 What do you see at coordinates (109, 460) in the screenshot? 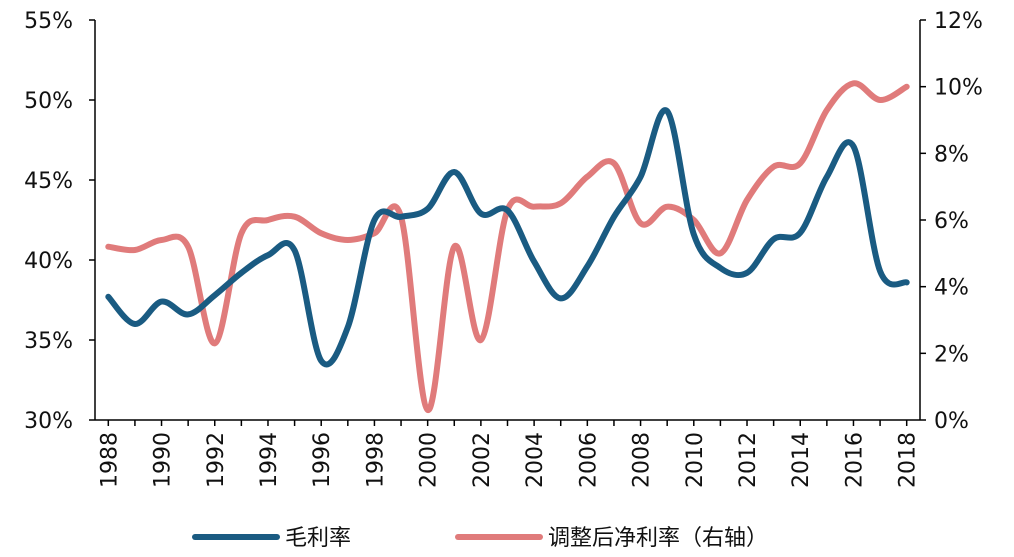
I see `x-tick-label: 1988` at bounding box center [109, 460].